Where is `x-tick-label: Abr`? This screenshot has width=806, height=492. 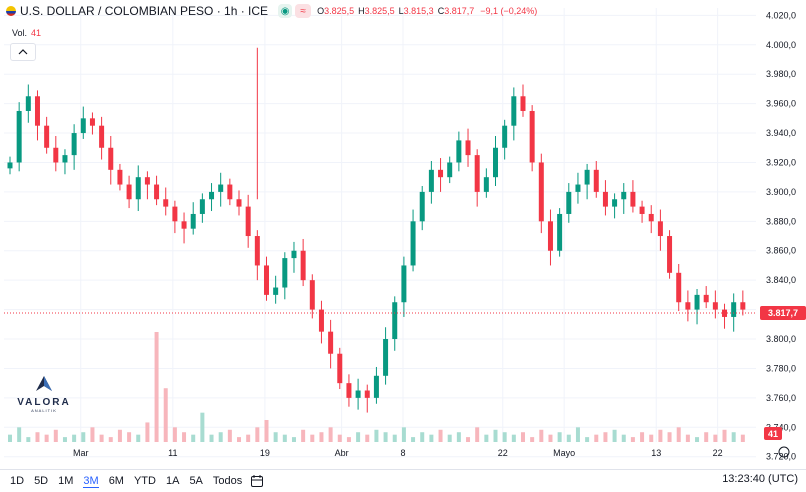 x-tick-label: Abr is located at coordinates (342, 453).